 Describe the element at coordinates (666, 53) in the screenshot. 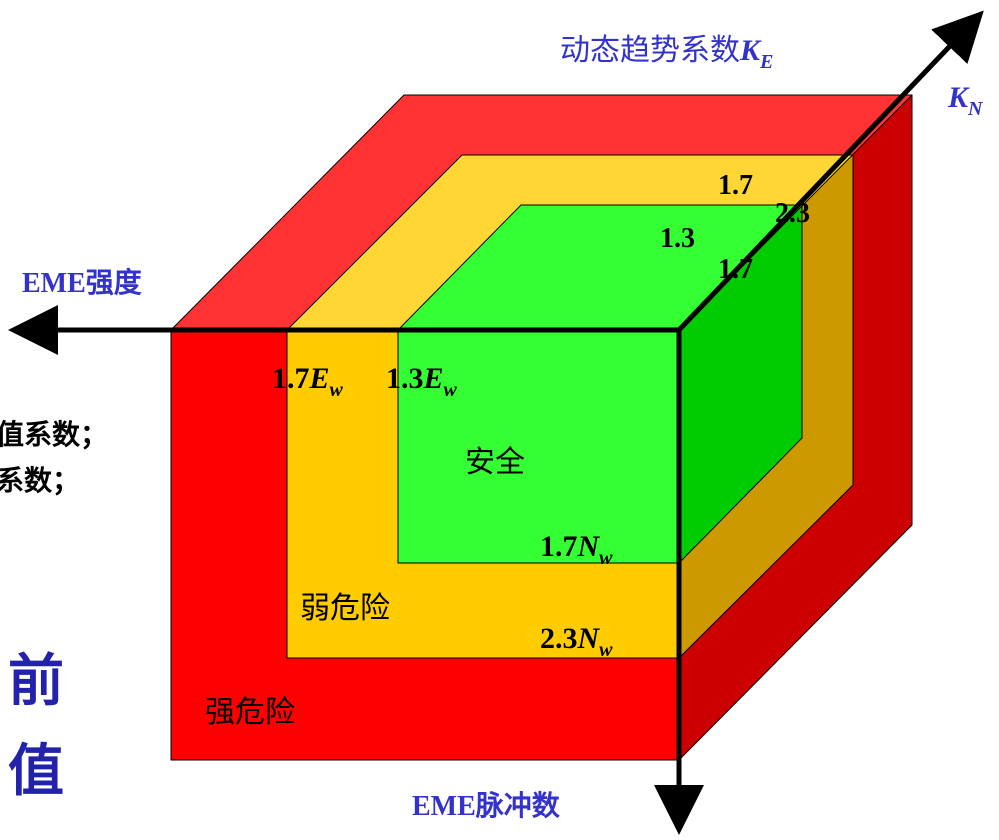

I see `ke-axis-label: 动态趋势系数KE` at that location.